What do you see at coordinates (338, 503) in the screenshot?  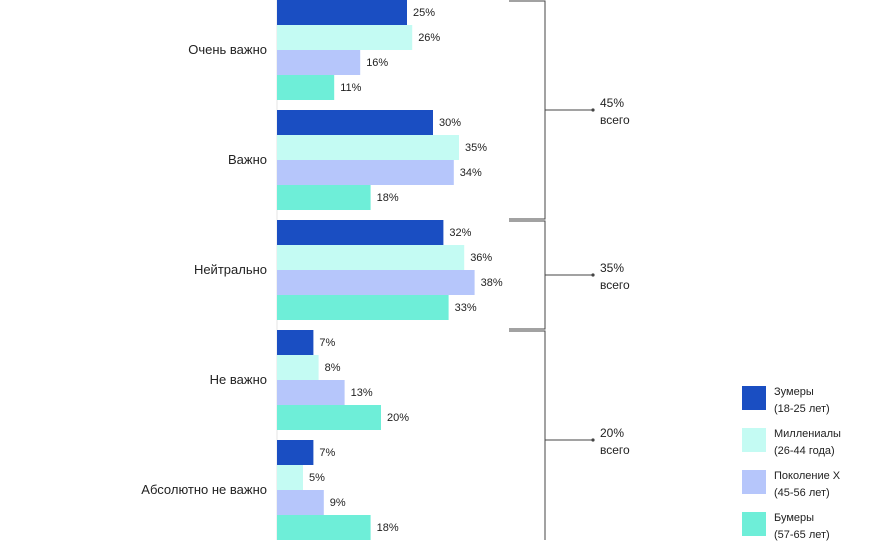 I see `data-label: 9%` at bounding box center [338, 503].